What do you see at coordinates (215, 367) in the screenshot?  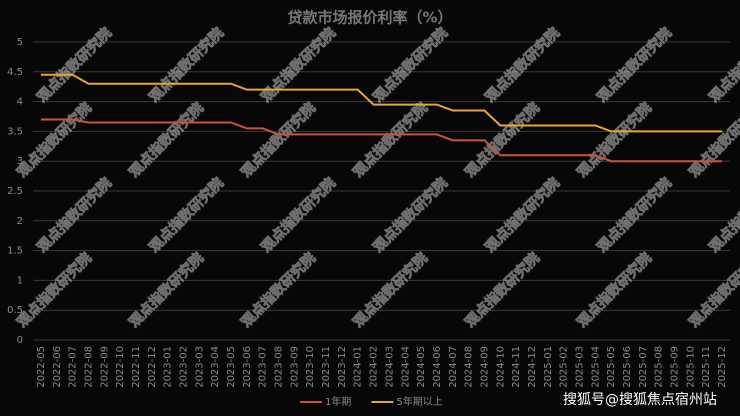 I see `x-tick-label: 2023-04` at bounding box center [215, 367].